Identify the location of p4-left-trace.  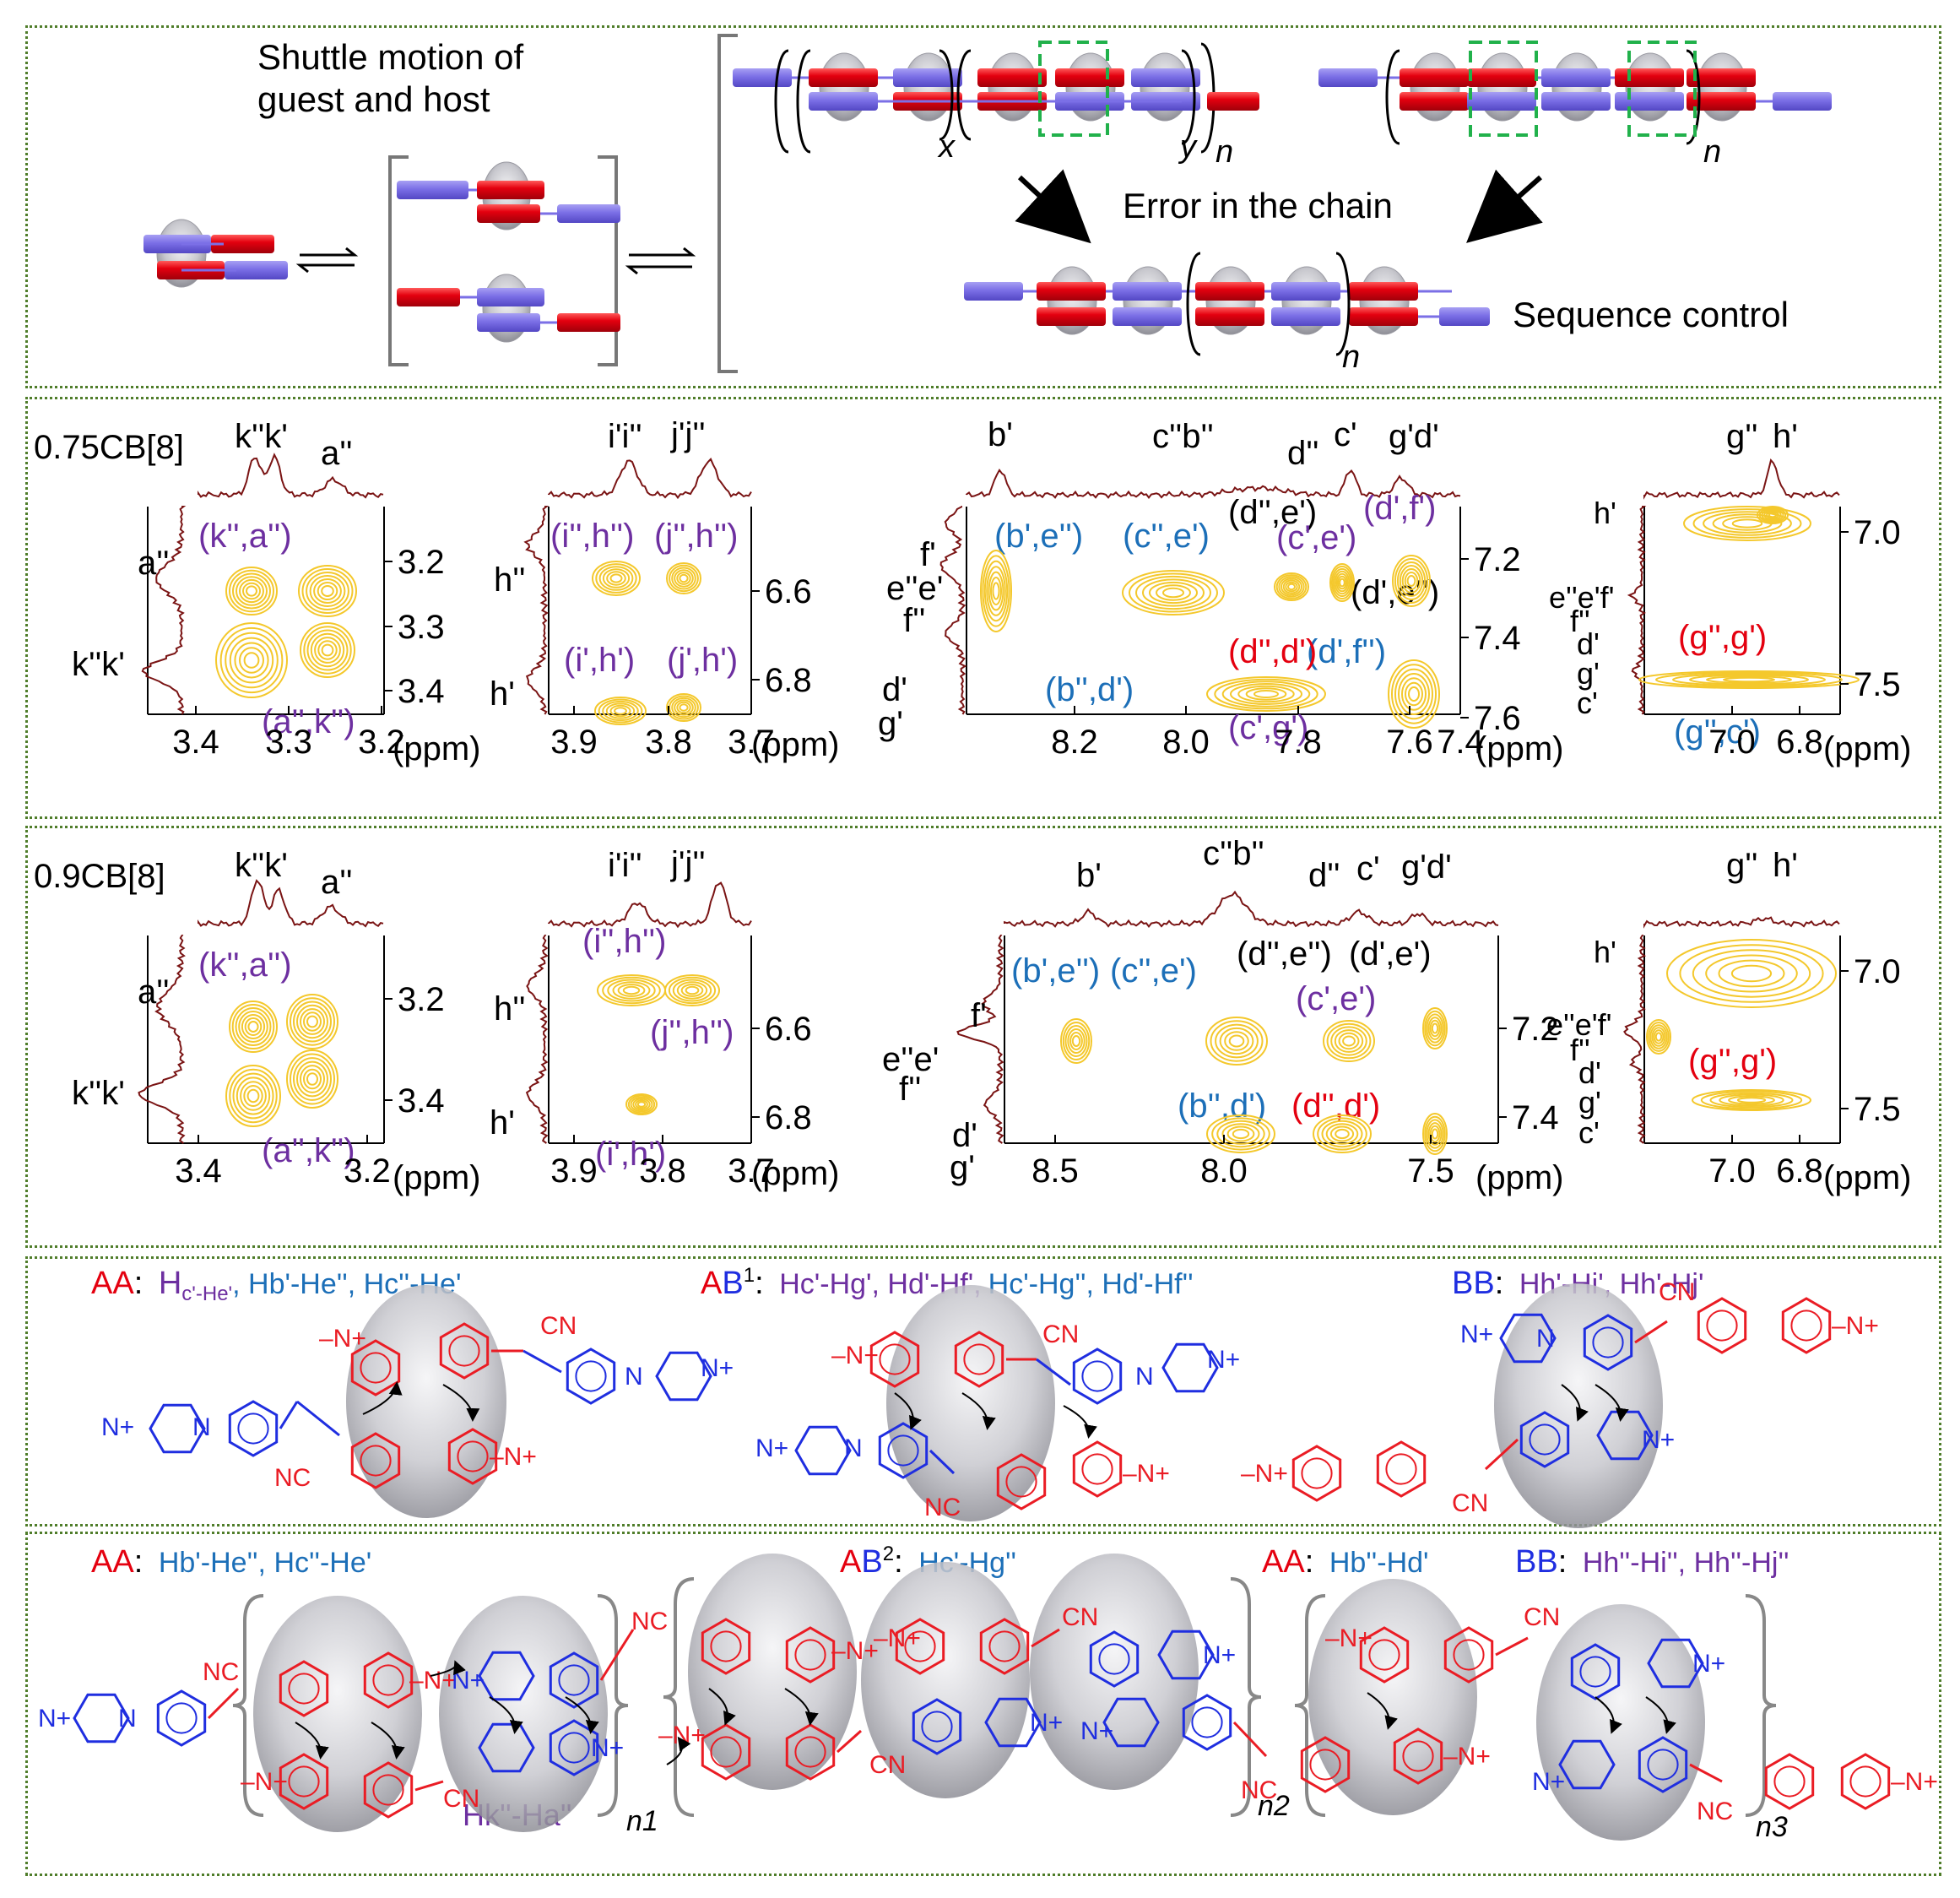
(1637, 610).